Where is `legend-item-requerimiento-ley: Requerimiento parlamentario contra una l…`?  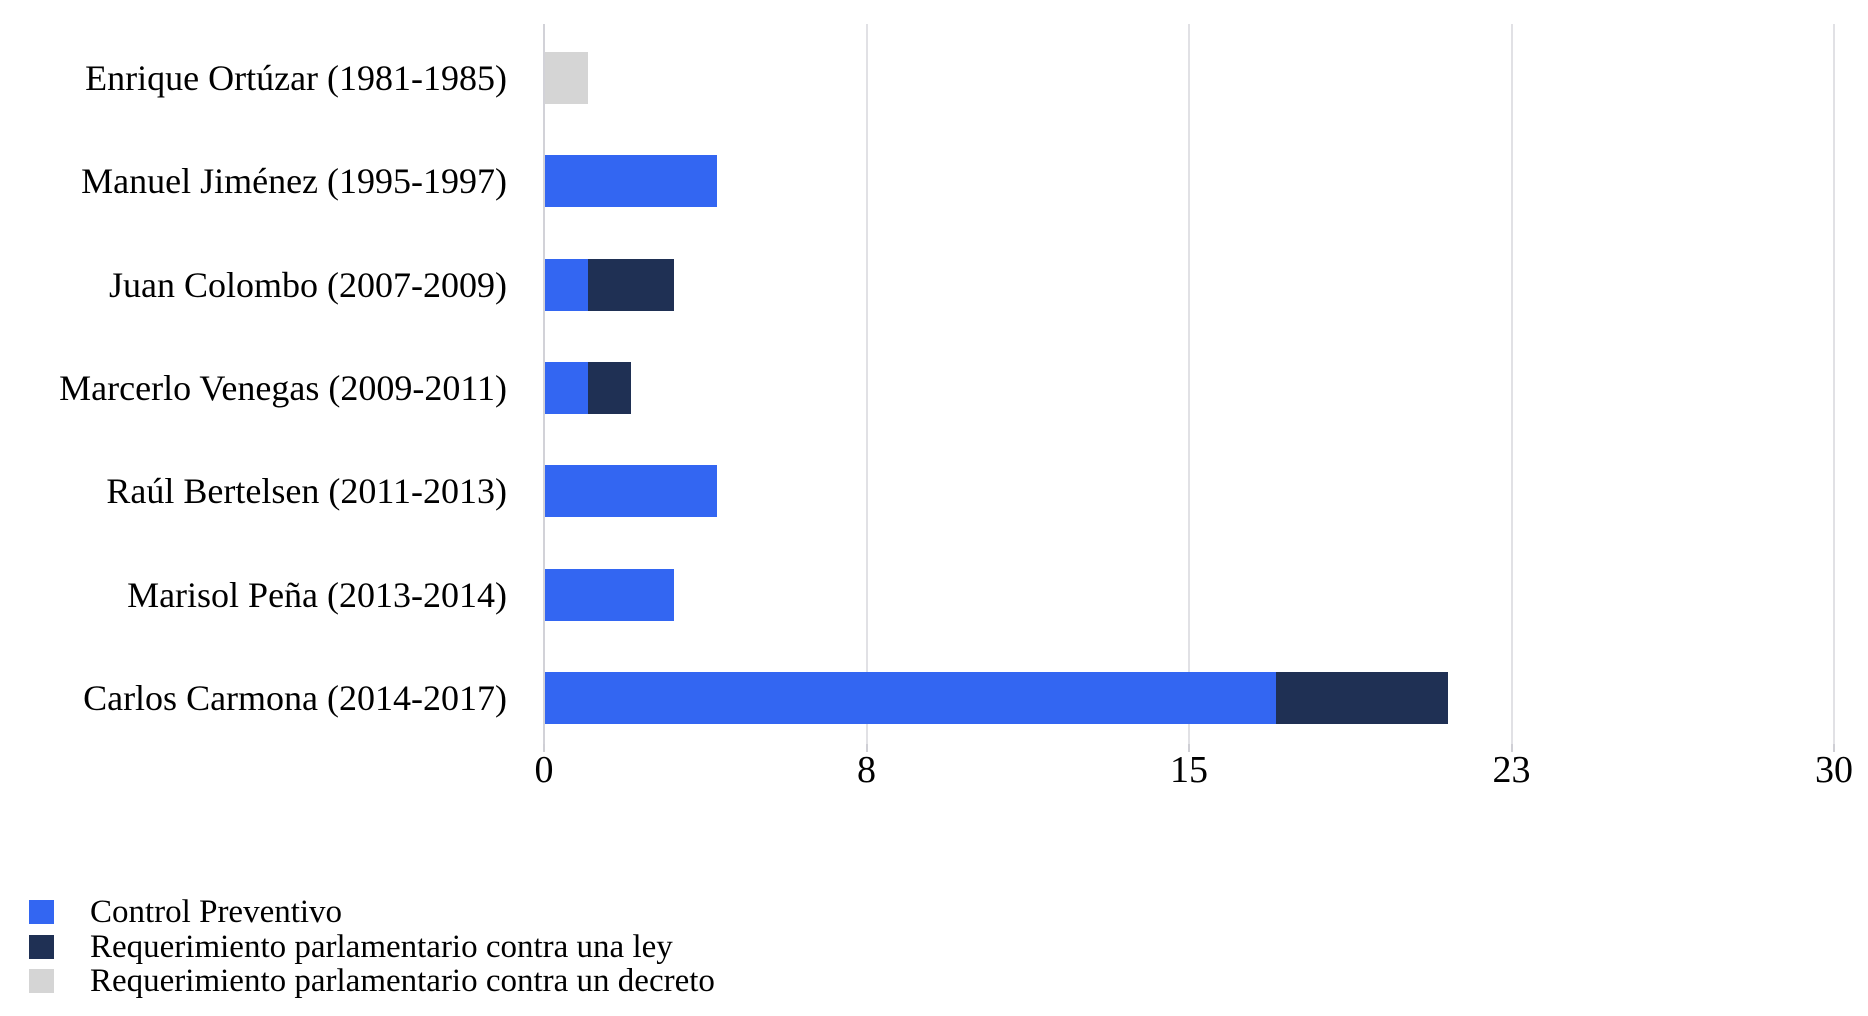
legend-item-requerimiento-ley: Requerimiento parlamentario contra una l… is located at coordinates (372, 947).